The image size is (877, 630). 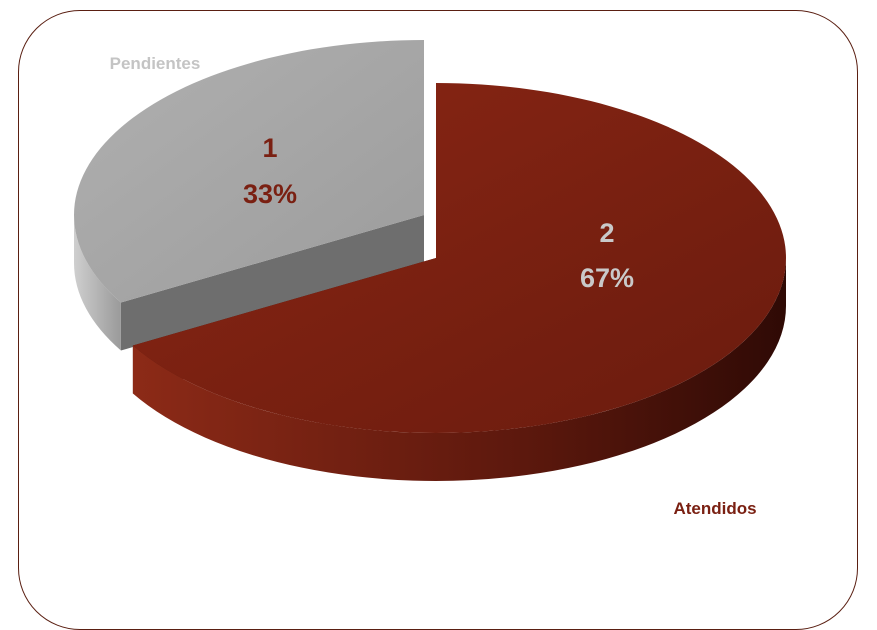 What do you see at coordinates (607, 278) in the screenshot?
I see `data-label-percent-atendidos: 67%` at bounding box center [607, 278].